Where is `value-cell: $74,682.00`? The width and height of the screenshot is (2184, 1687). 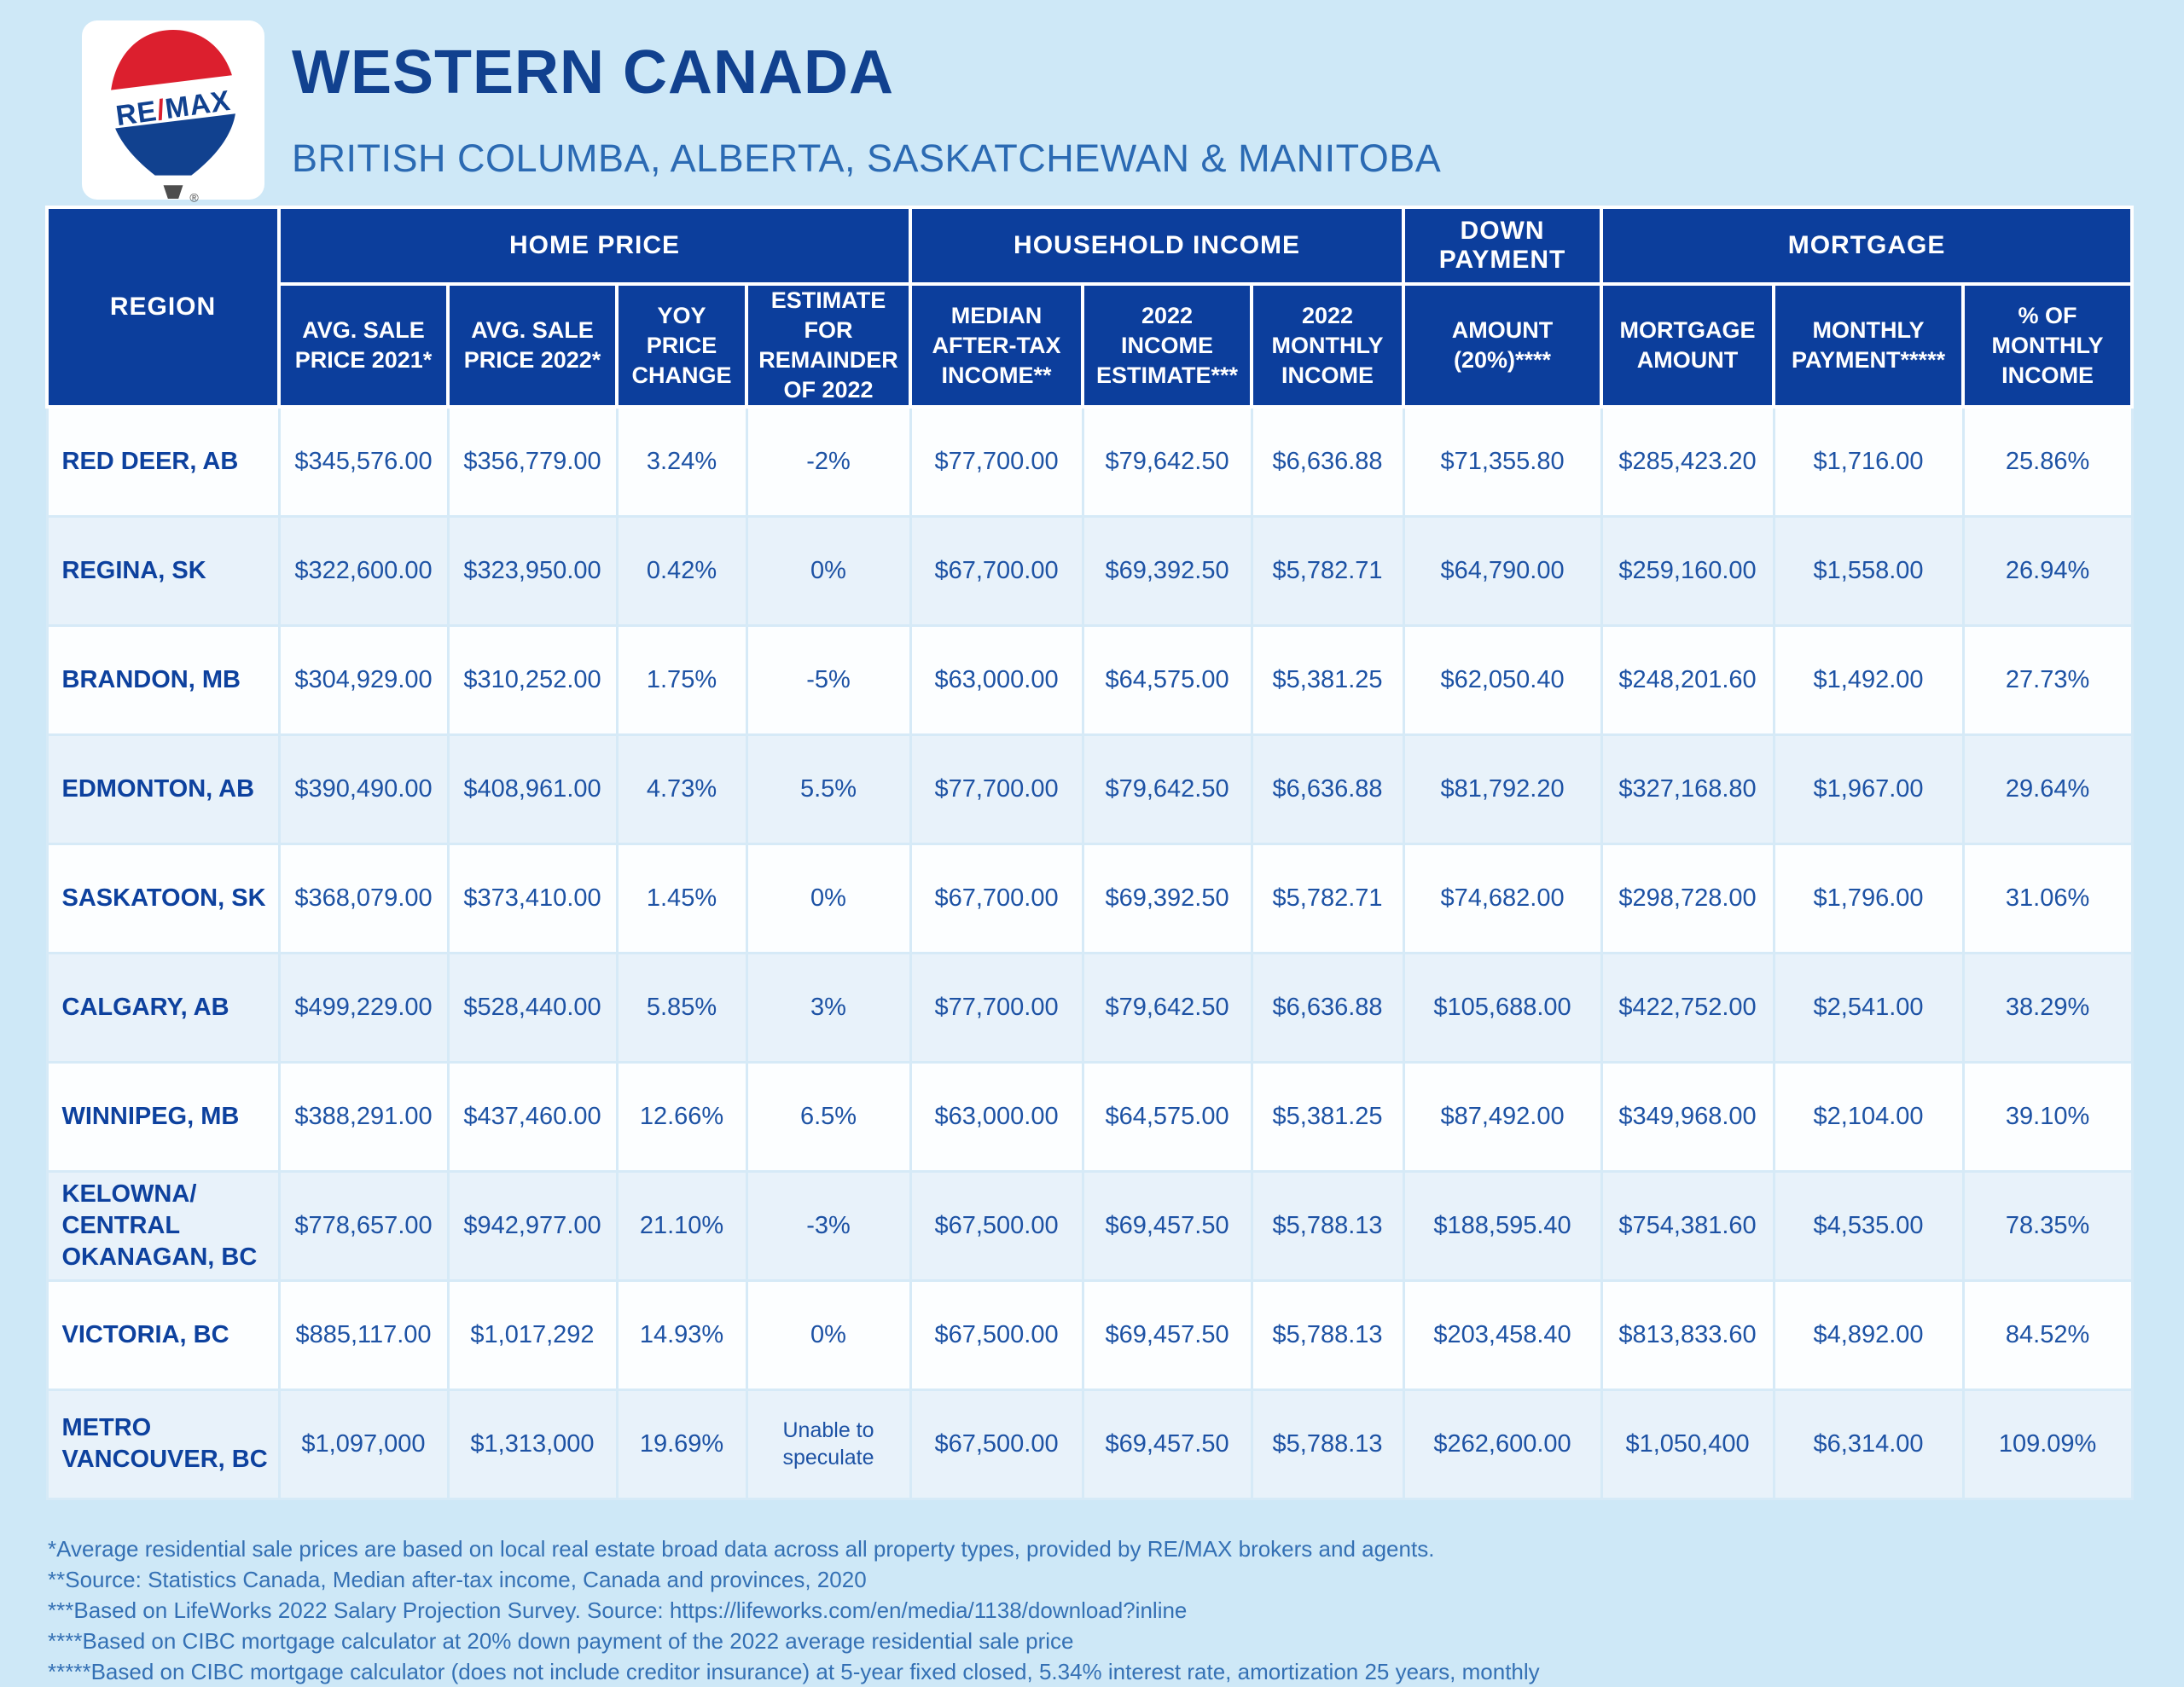
value-cell: $74,682.00 is located at coordinates (1502, 898).